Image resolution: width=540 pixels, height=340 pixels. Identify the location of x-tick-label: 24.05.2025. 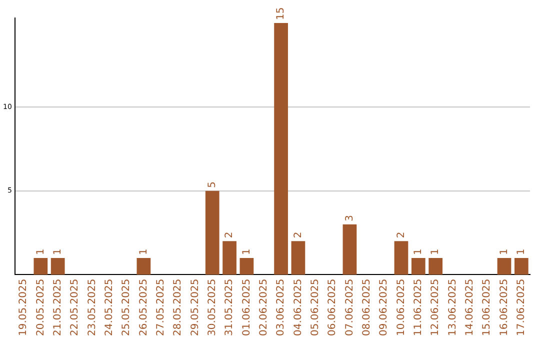
(109, 307).